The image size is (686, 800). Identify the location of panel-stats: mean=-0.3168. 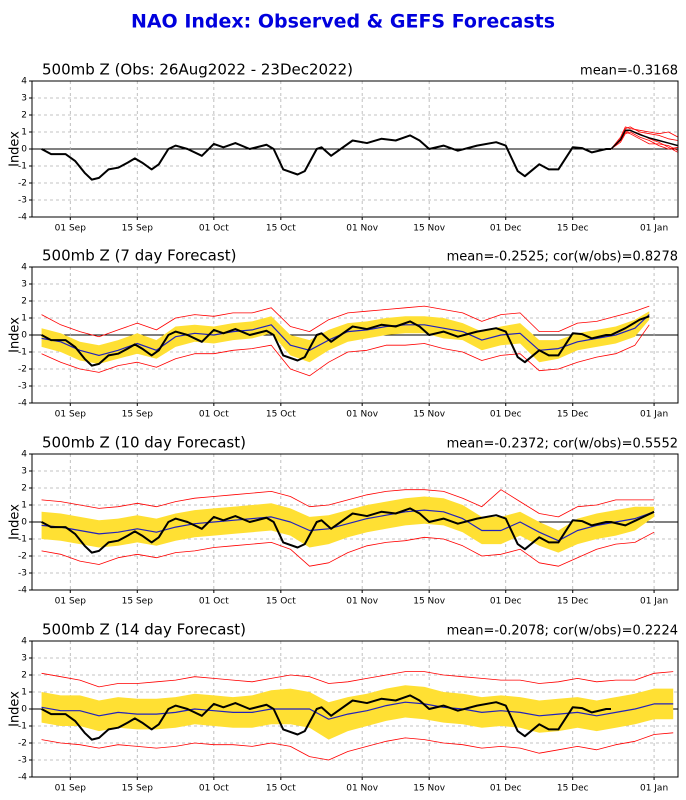
(629, 71).